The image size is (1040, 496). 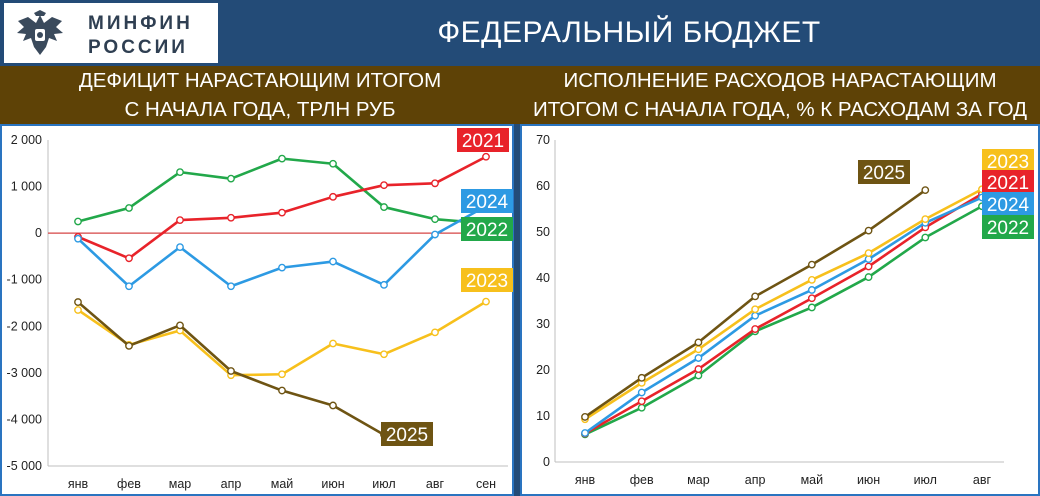 I want to click on left-chart-title-line2: С НАЧАЛА ГОДА, ТРЛН РУБ, so click(x=260, y=109).